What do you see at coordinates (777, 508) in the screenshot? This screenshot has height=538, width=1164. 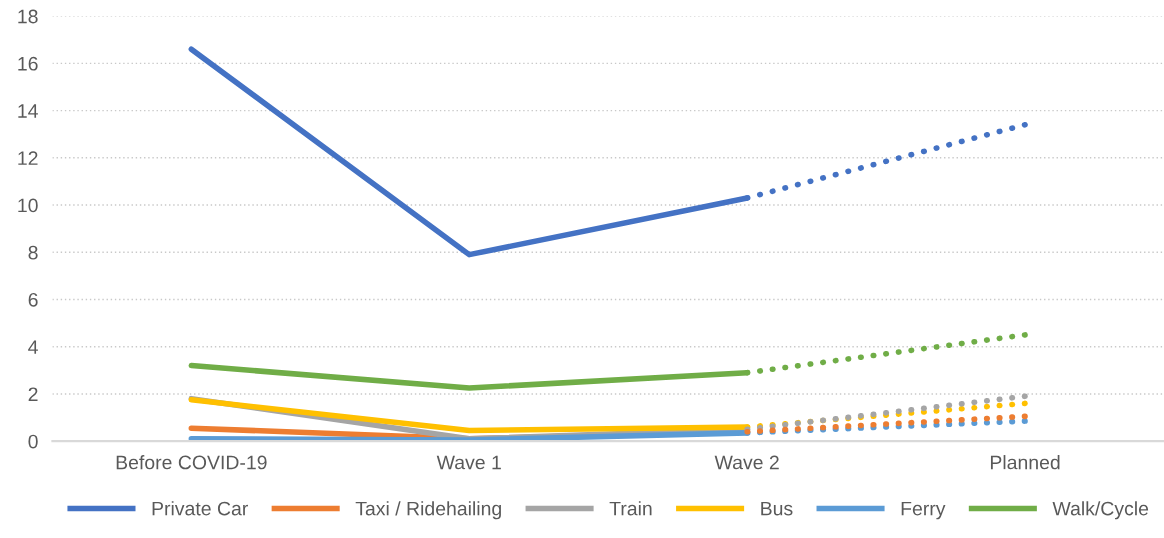 I see `legend-label: Bus` at bounding box center [777, 508].